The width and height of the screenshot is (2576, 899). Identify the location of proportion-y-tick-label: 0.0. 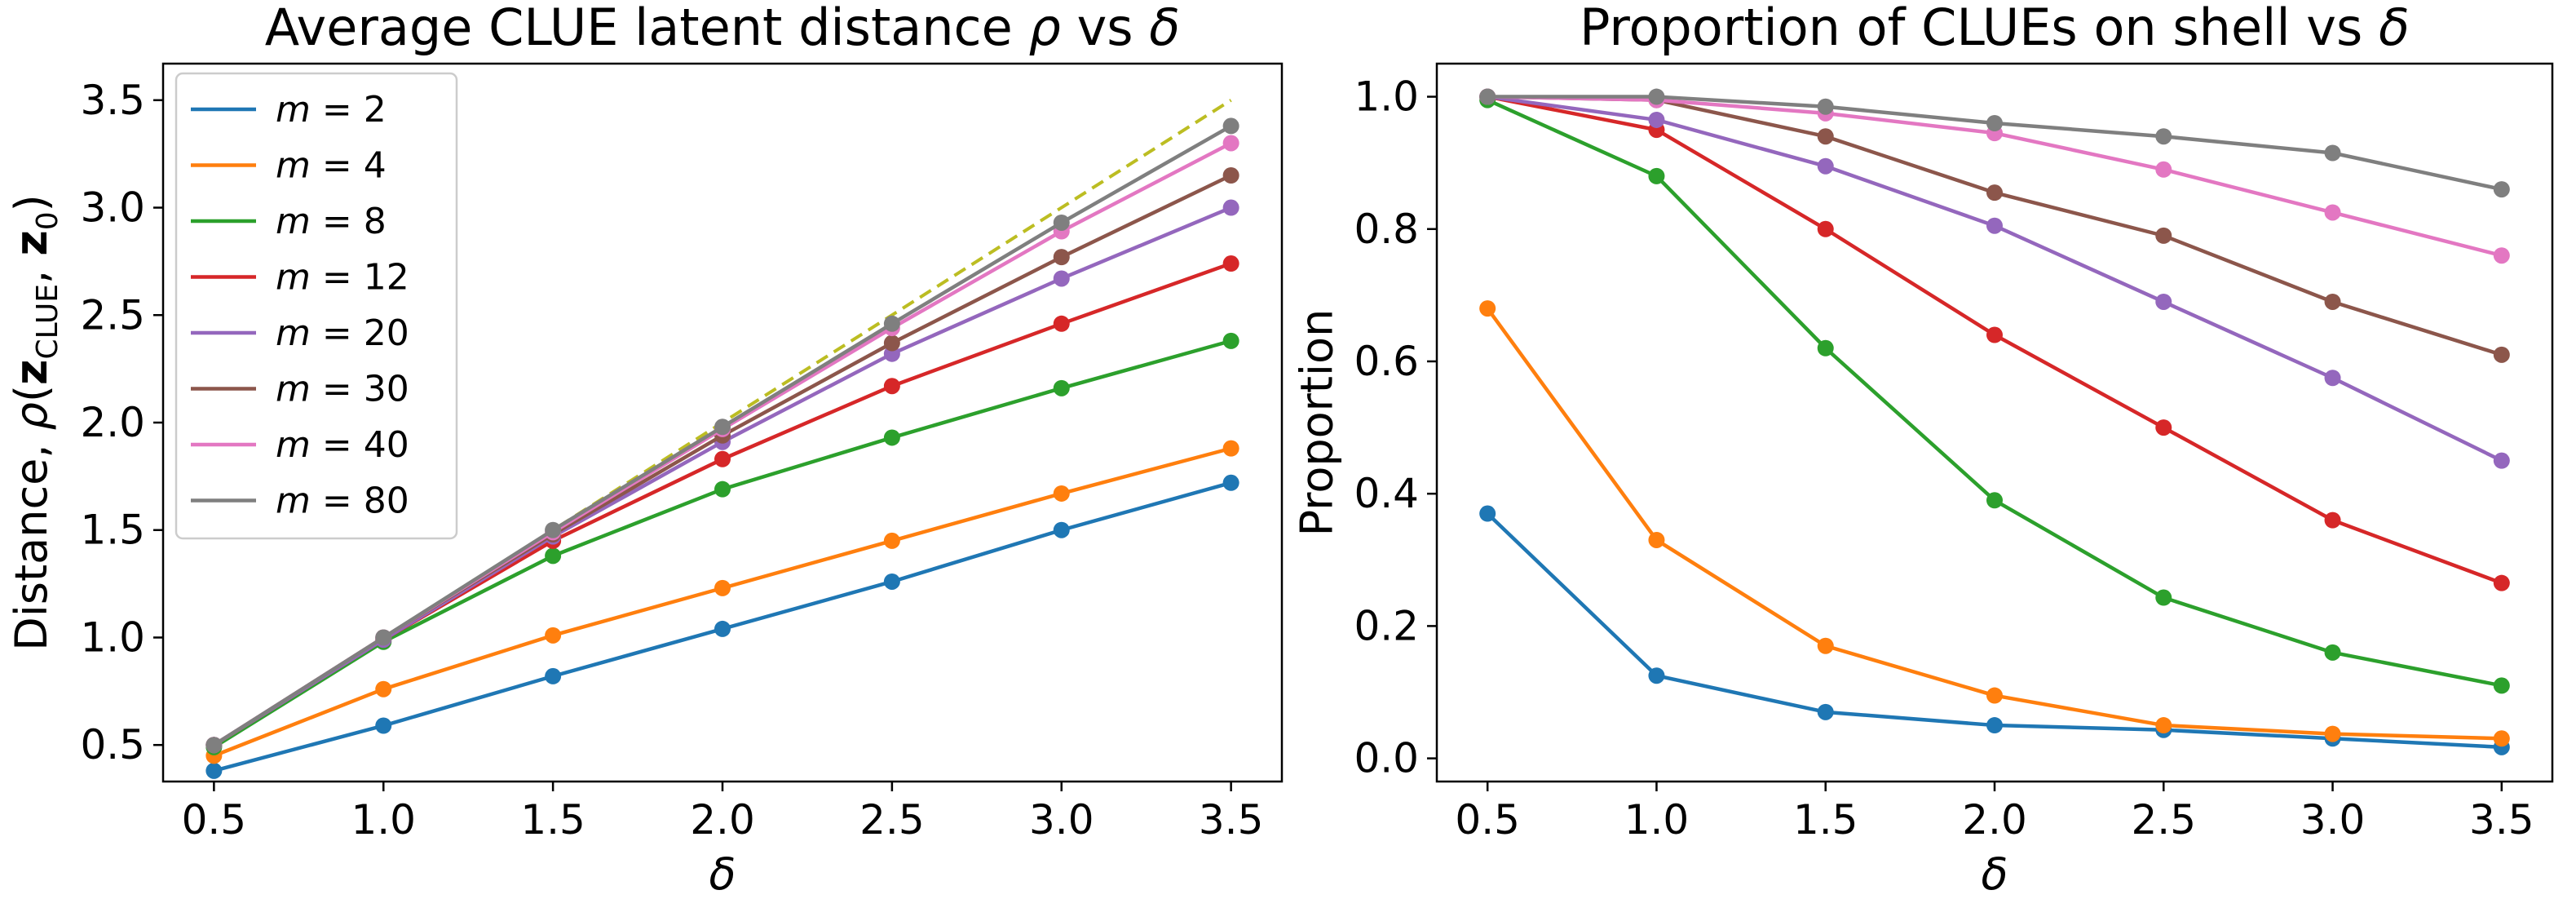
(1386, 758).